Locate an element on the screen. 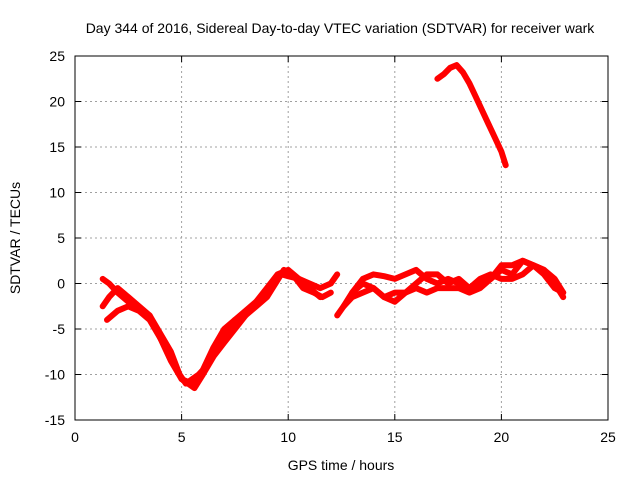  y-tick-label: 5 is located at coordinates (61, 238).